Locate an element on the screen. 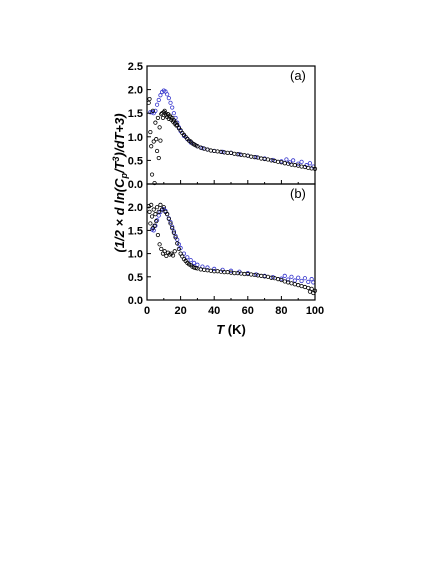 The height and width of the screenshot is (578, 447). panel-b-ticks: 0 20 40 60 80 100 0.0 0.5 1.0 1.5 2.0 is located at coordinates (226, 259).